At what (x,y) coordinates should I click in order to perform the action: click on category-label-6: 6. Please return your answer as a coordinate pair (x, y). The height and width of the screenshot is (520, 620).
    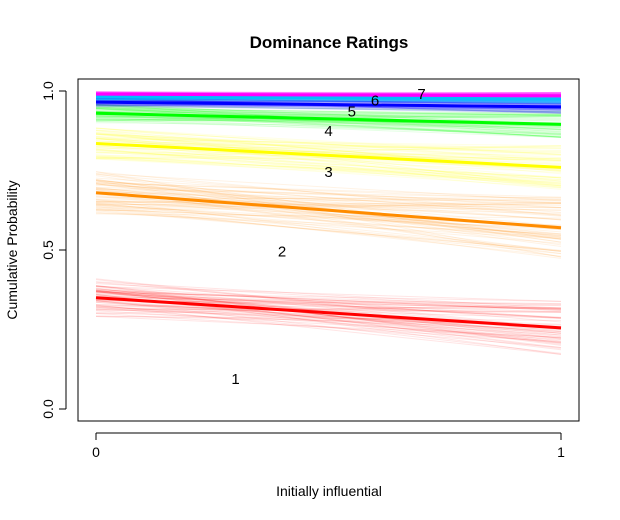
    Looking at the image, I should click on (375, 101).